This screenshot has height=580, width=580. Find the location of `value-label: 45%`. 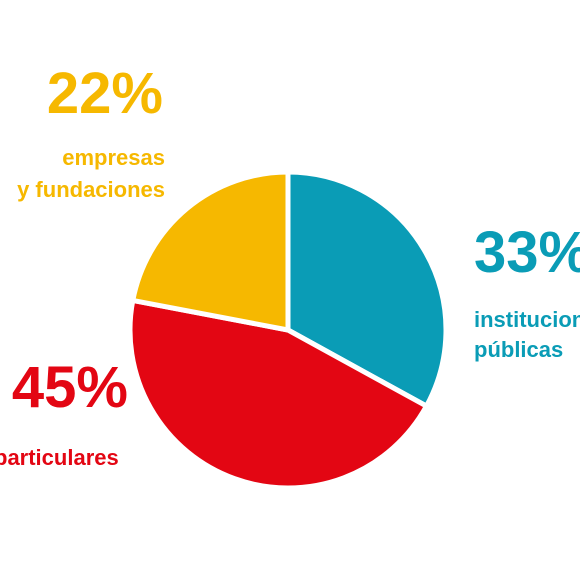

value-label: 45% is located at coordinates (70, 387).